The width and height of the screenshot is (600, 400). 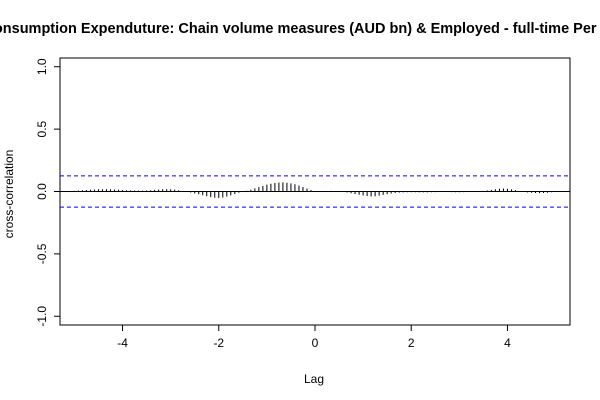 What do you see at coordinates (42, 253) in the screenshot?
I see `y-tick-label: -0.5` at bounding box center [42, 253].